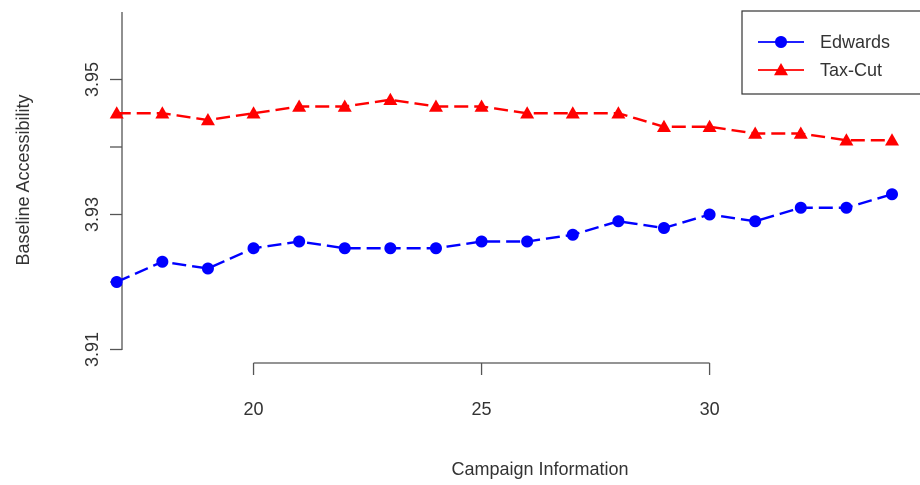 The height and width of the screenshot is (485, 920). Describe the element at coordinates (855, 42) in the screenshot. I see `legend-label-edwards: Edwards` at that location.